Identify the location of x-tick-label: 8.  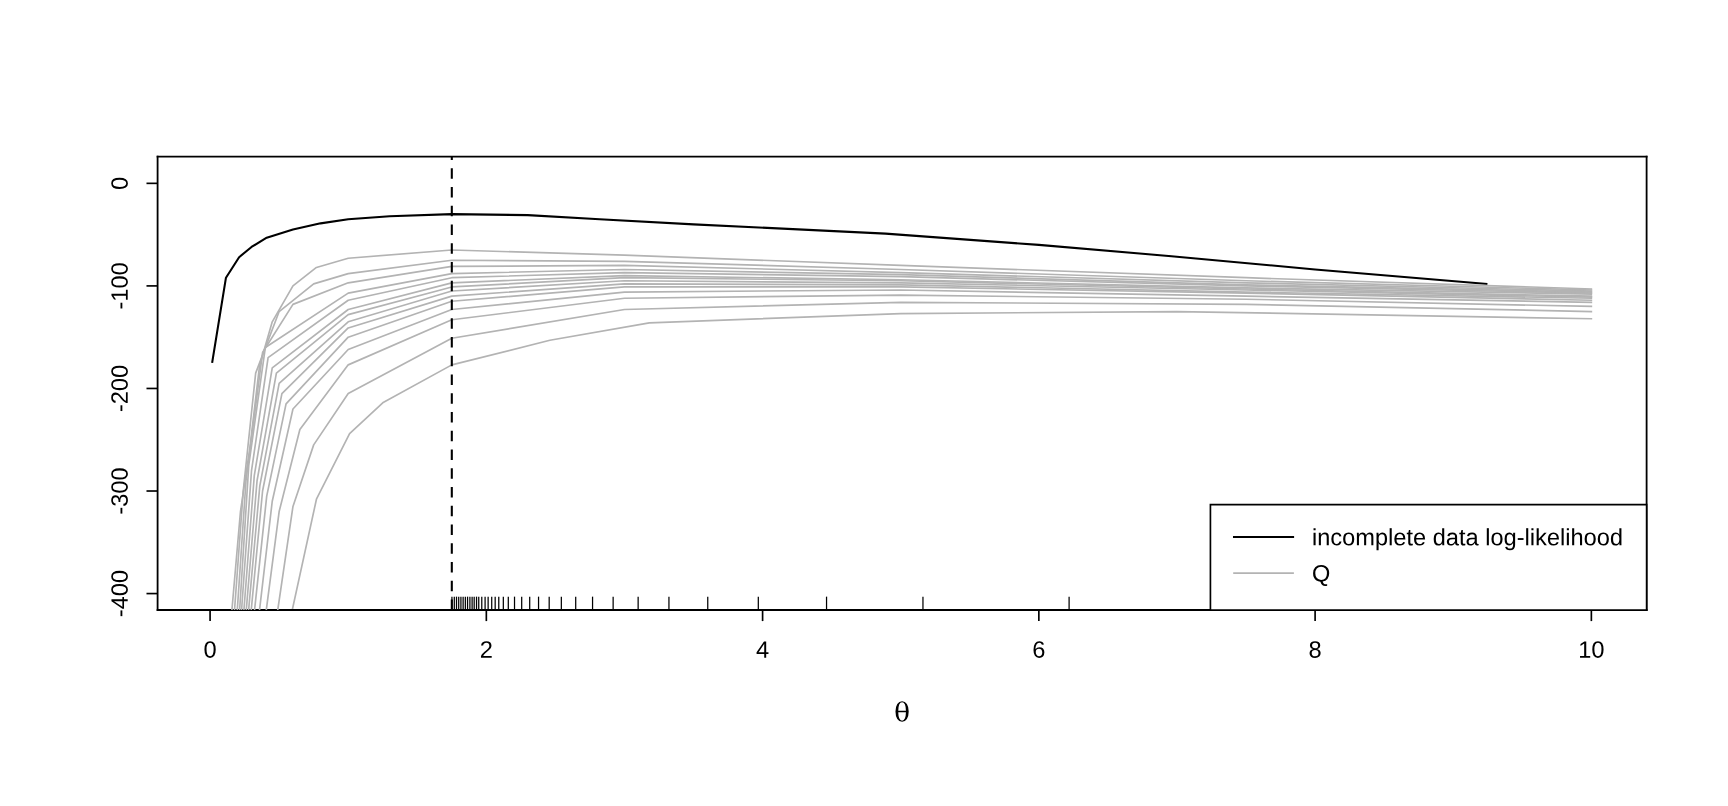
(1315, 649).